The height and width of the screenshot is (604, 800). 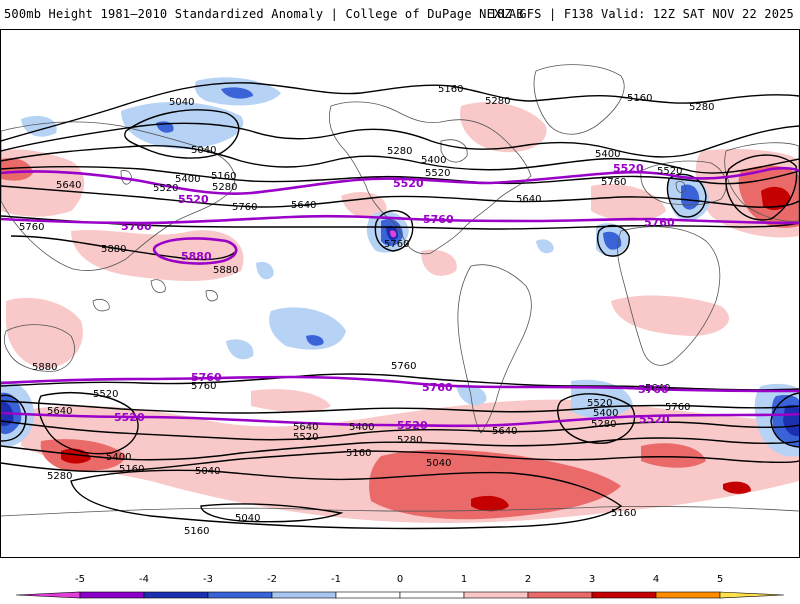 I want to click on colorbar-tick-label: 0, so click(x=400, y=579).